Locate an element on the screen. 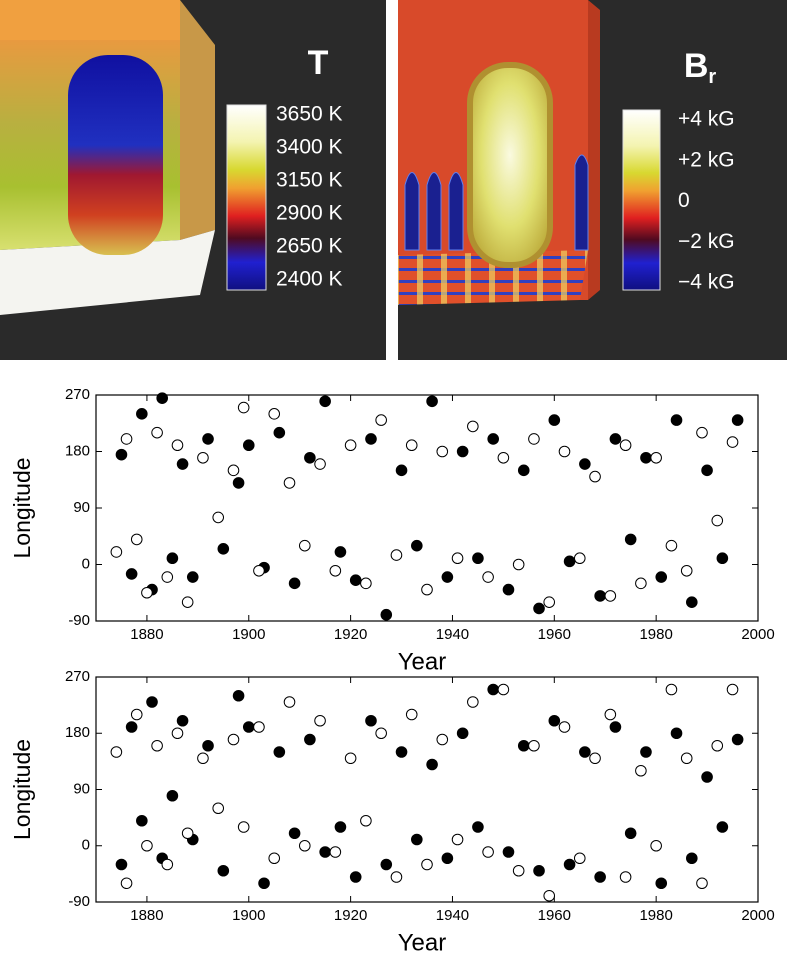  tube is located at coordinates (115, 155).